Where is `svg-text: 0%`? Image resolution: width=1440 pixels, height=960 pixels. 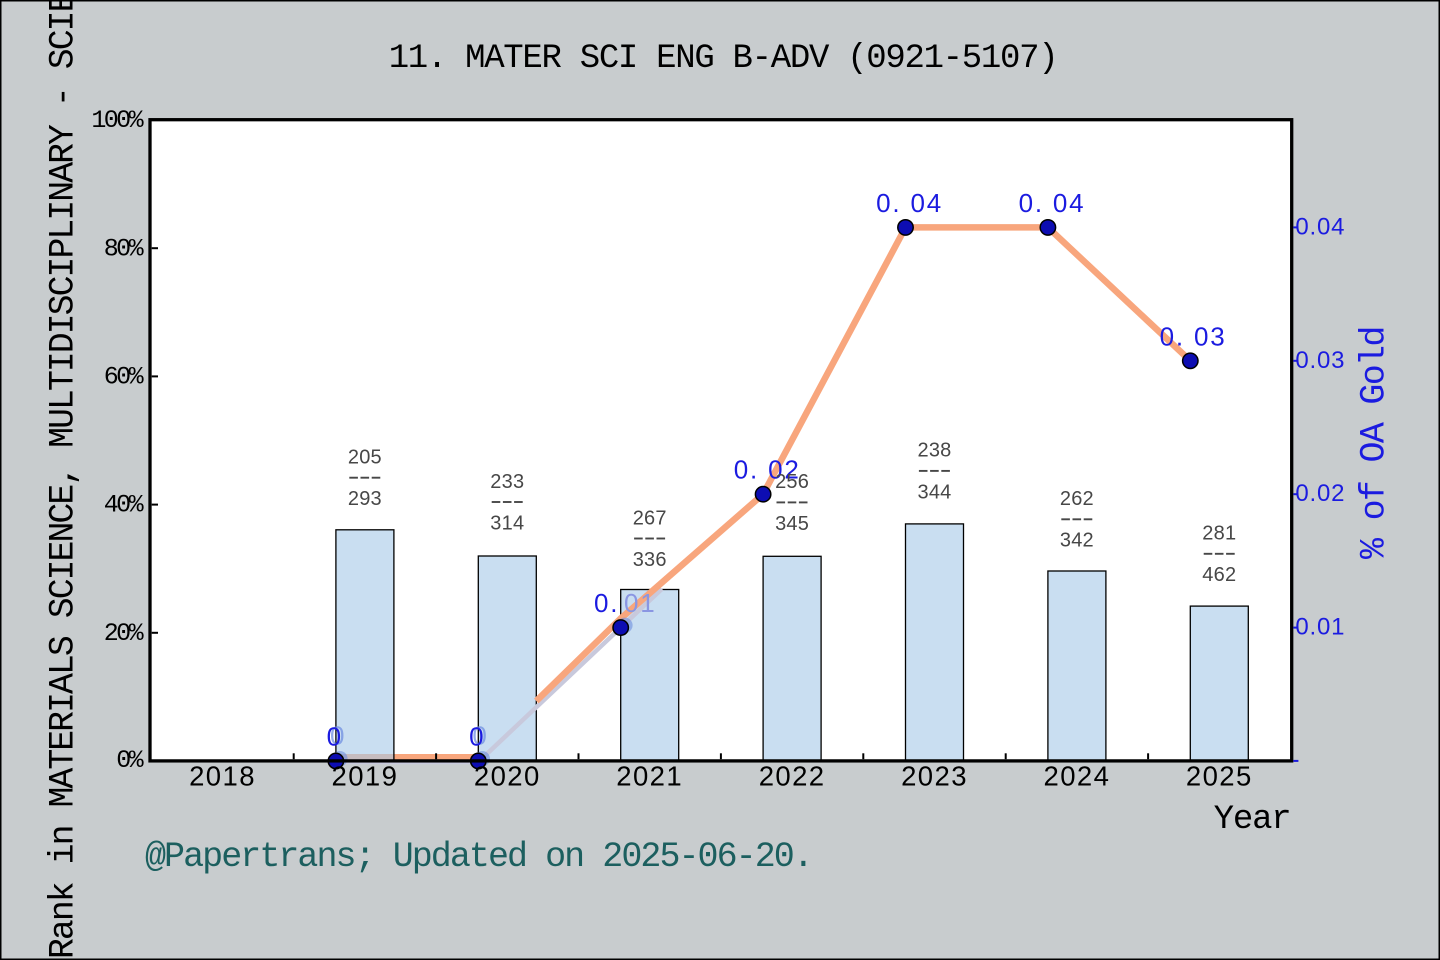
svg-text: 0% is located at coordinates (130, 760).